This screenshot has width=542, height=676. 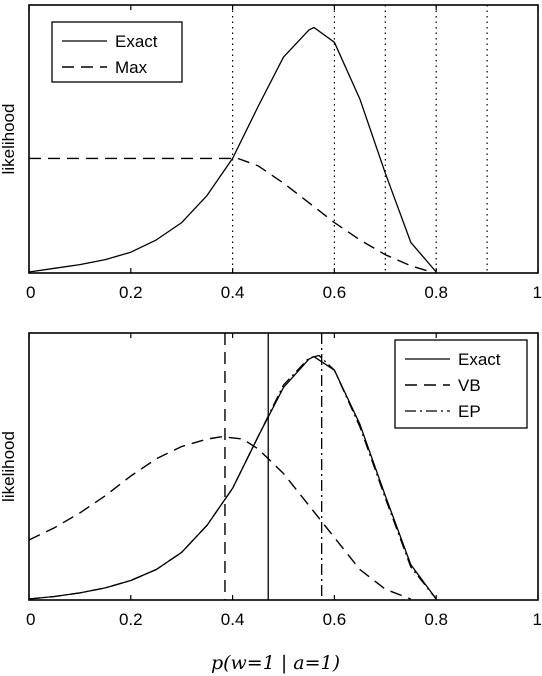 I want to click on legend: Exact VB EP, so click(x=461, y=384).